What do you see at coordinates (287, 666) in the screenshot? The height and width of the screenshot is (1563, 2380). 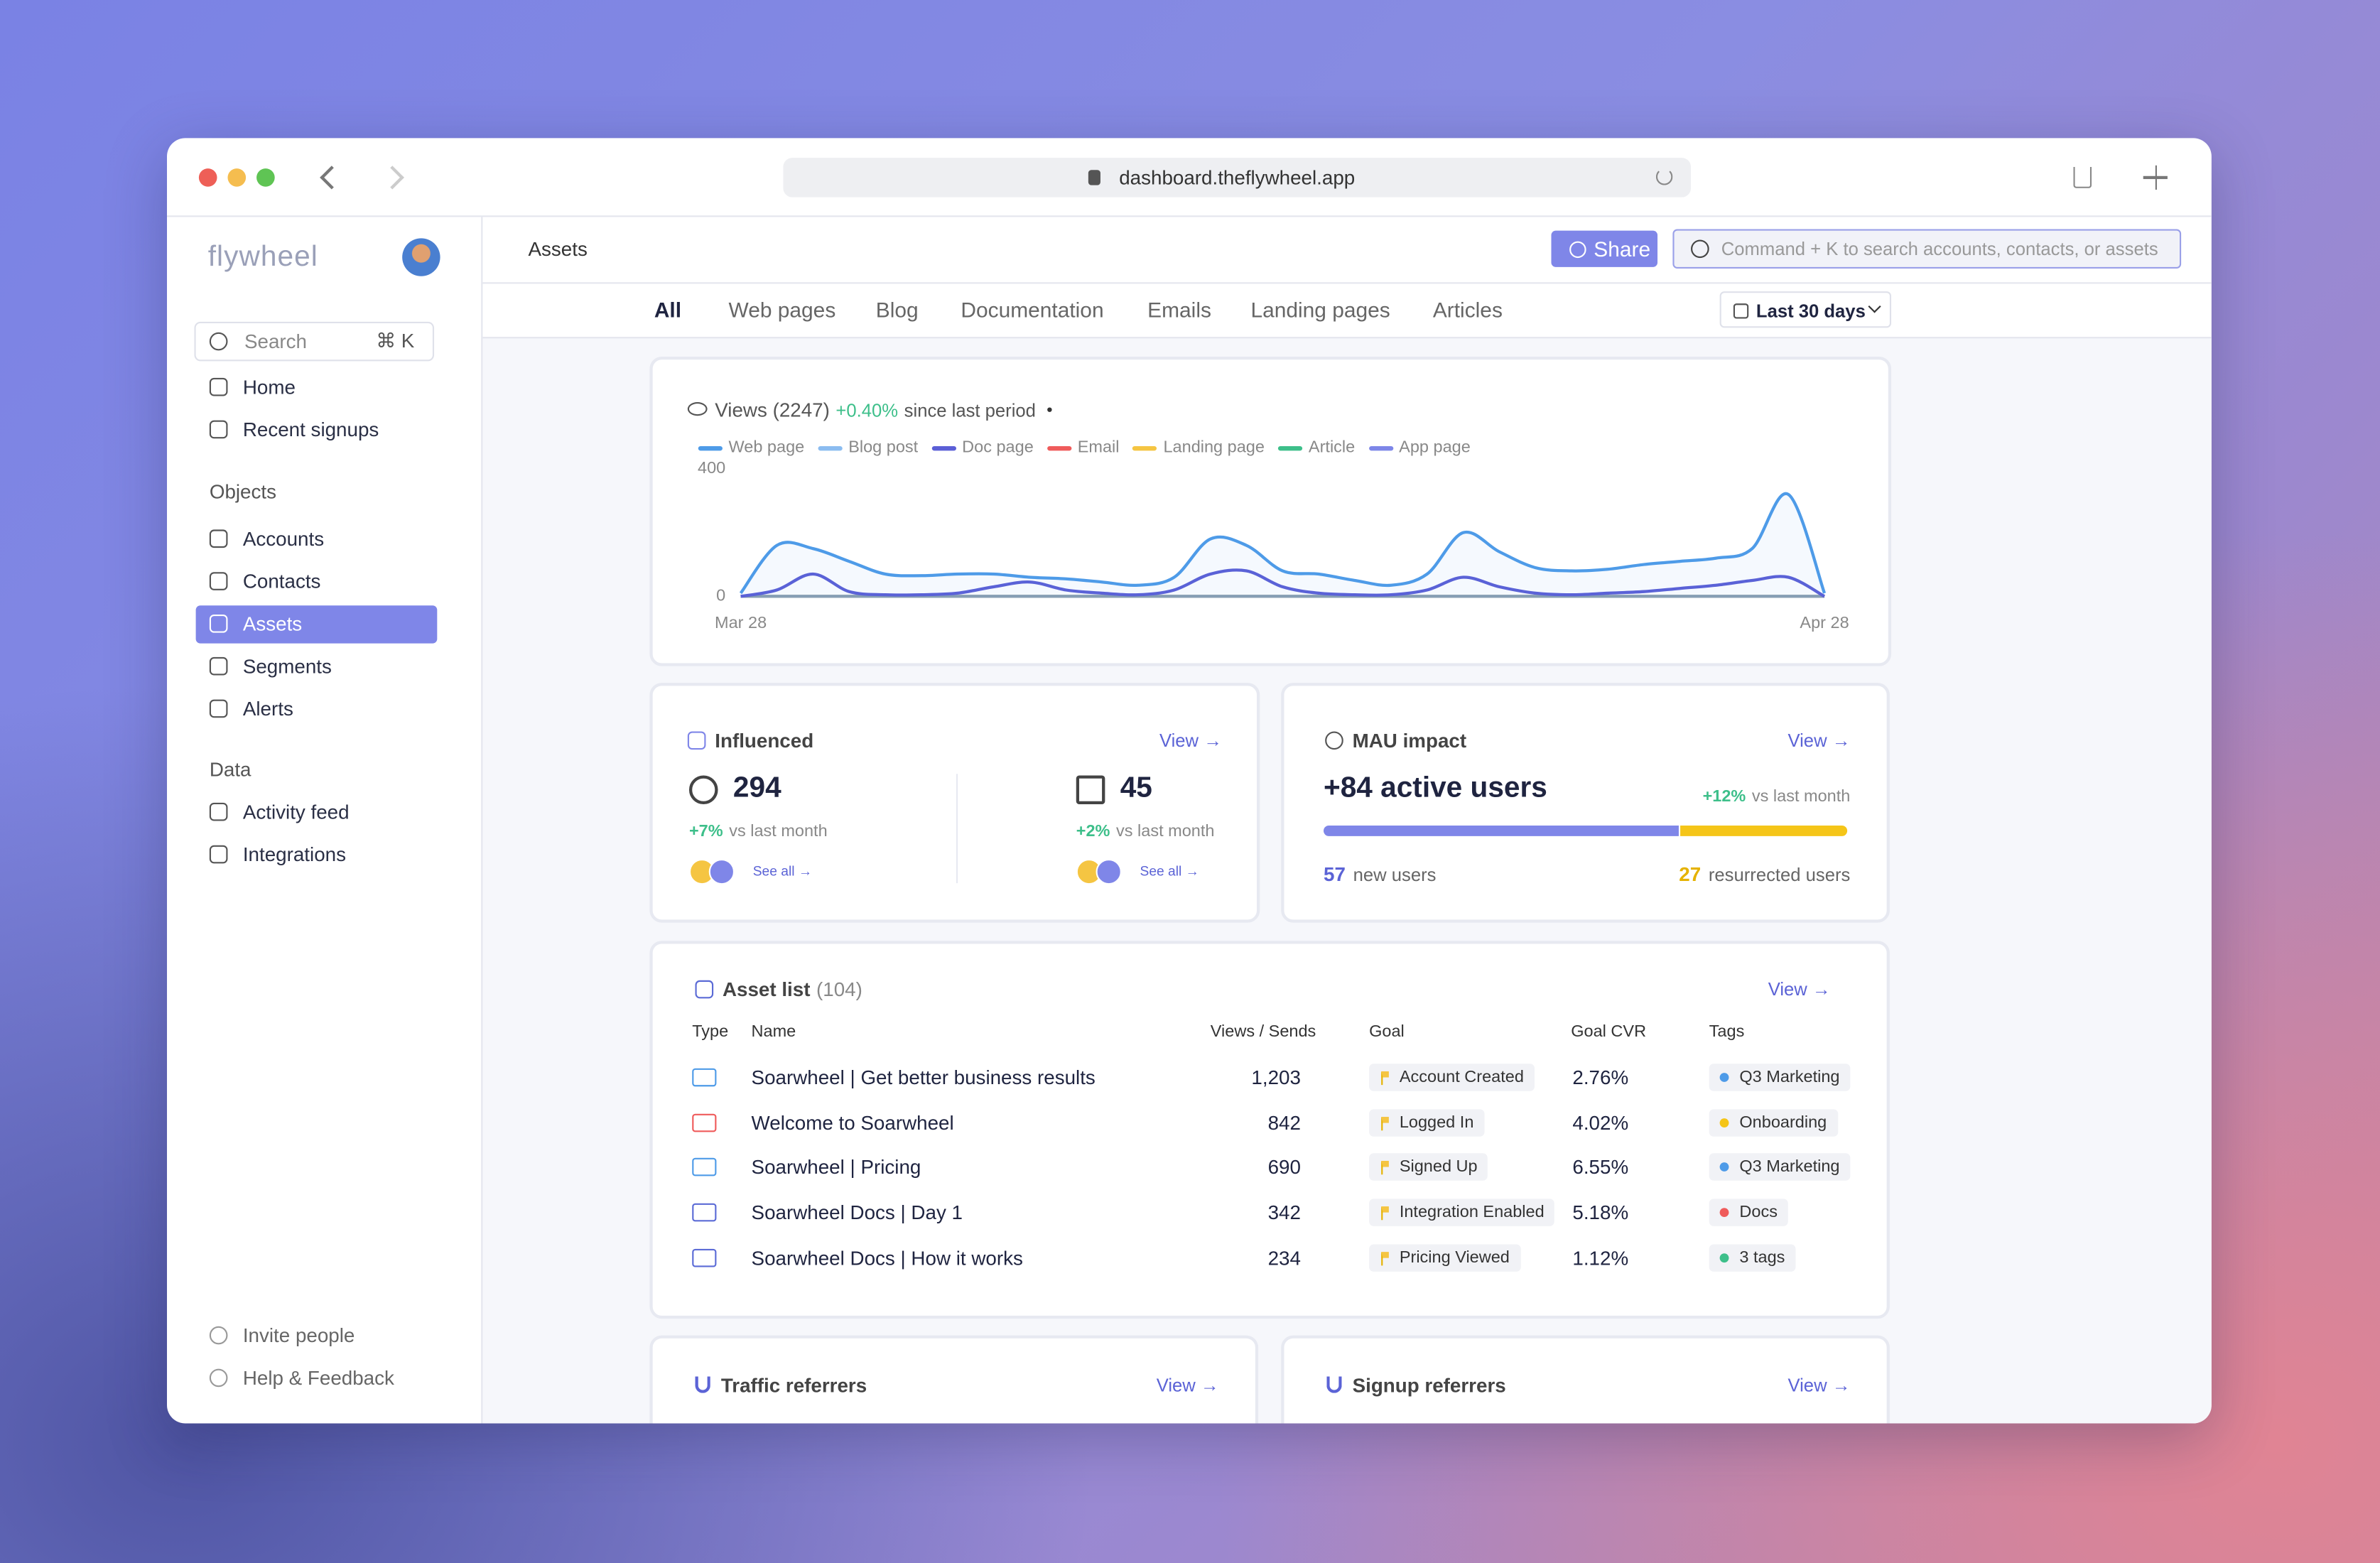 I see `nav-item: Segments` at bounding box center [287, 666].